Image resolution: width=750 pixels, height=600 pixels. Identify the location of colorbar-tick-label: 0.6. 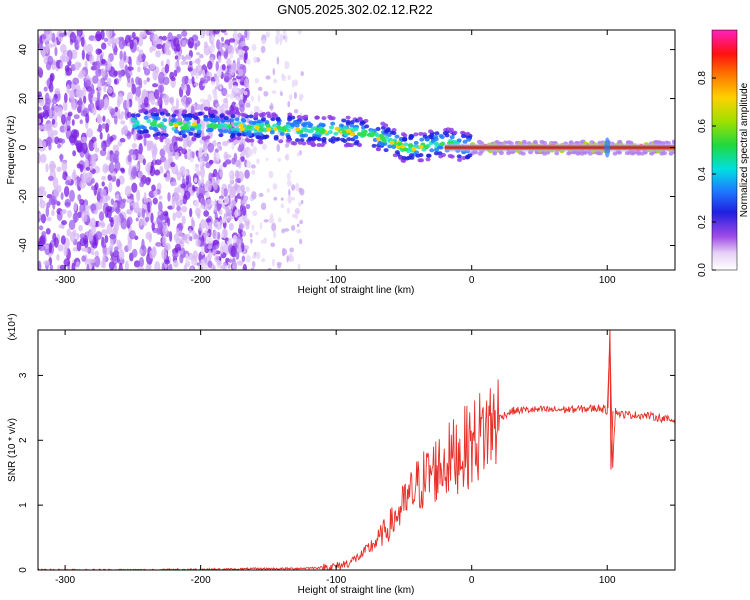
(702, 126).